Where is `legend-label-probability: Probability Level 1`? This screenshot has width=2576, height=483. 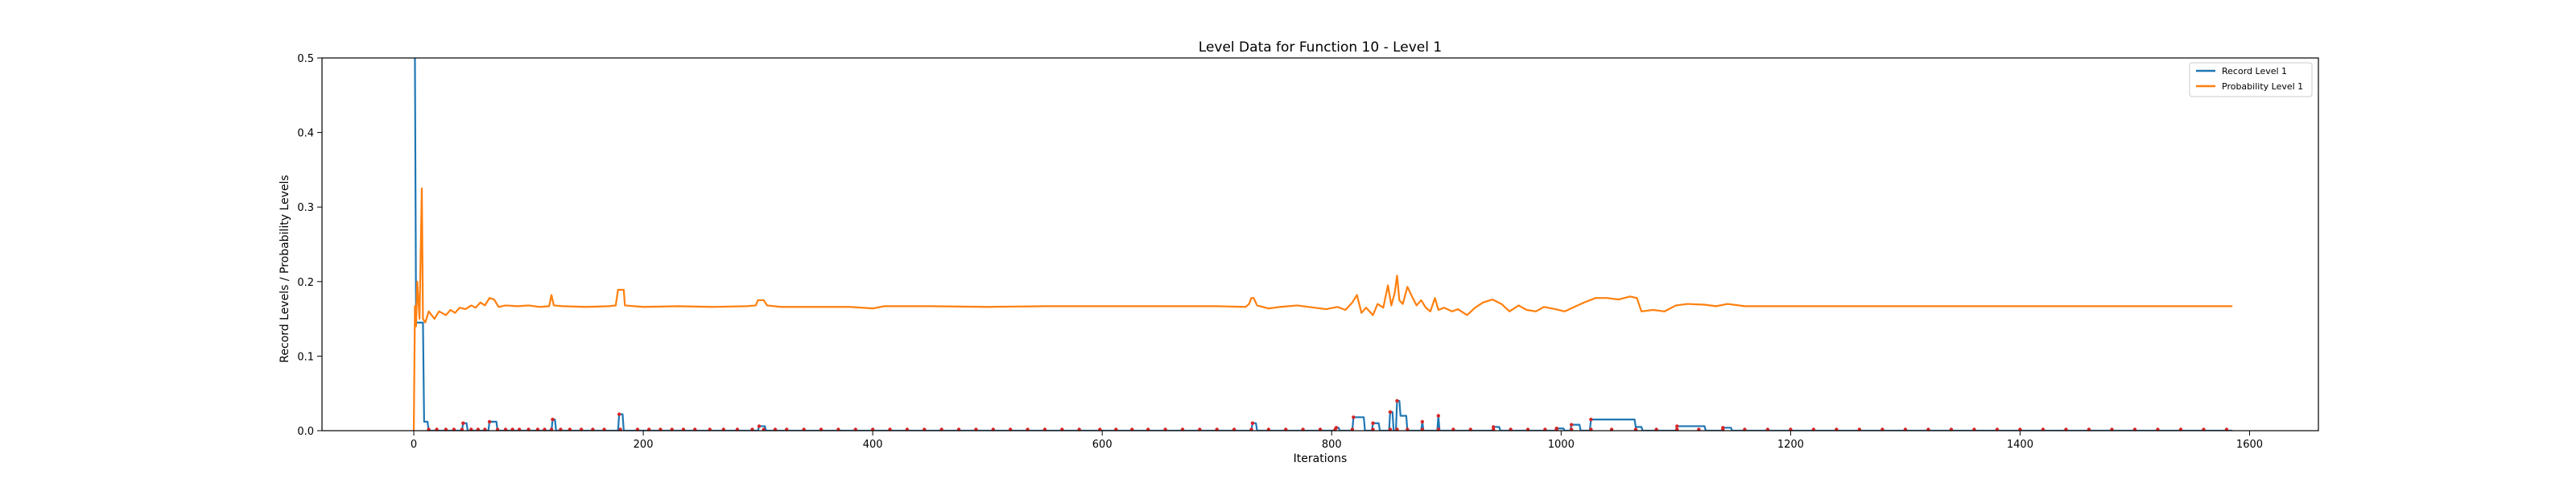
legend-label-probability: Probability Level 1 is located at coordinates (2262, 86).